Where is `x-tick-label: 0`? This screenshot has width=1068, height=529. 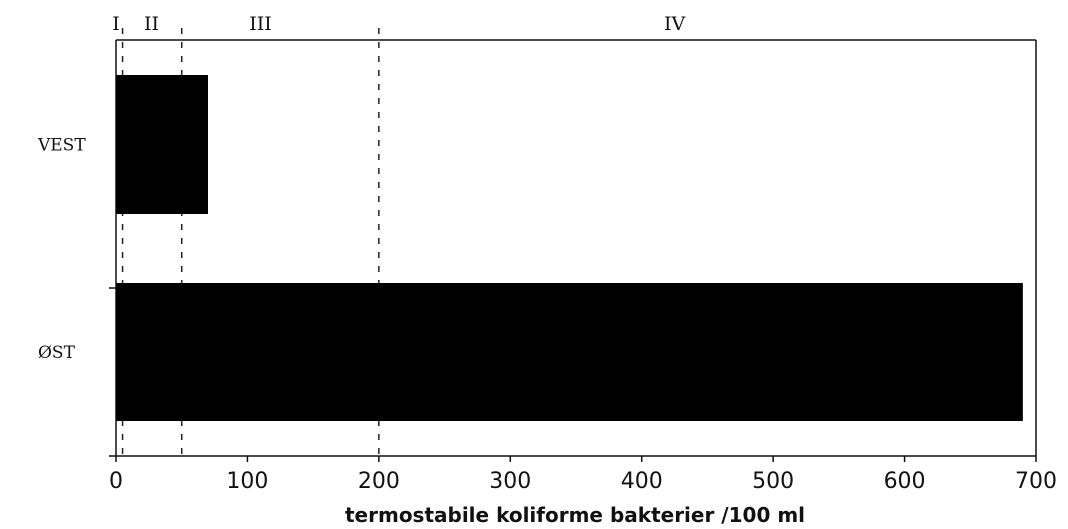
x-tick-label: 0 is located at coordinates (116, 481).